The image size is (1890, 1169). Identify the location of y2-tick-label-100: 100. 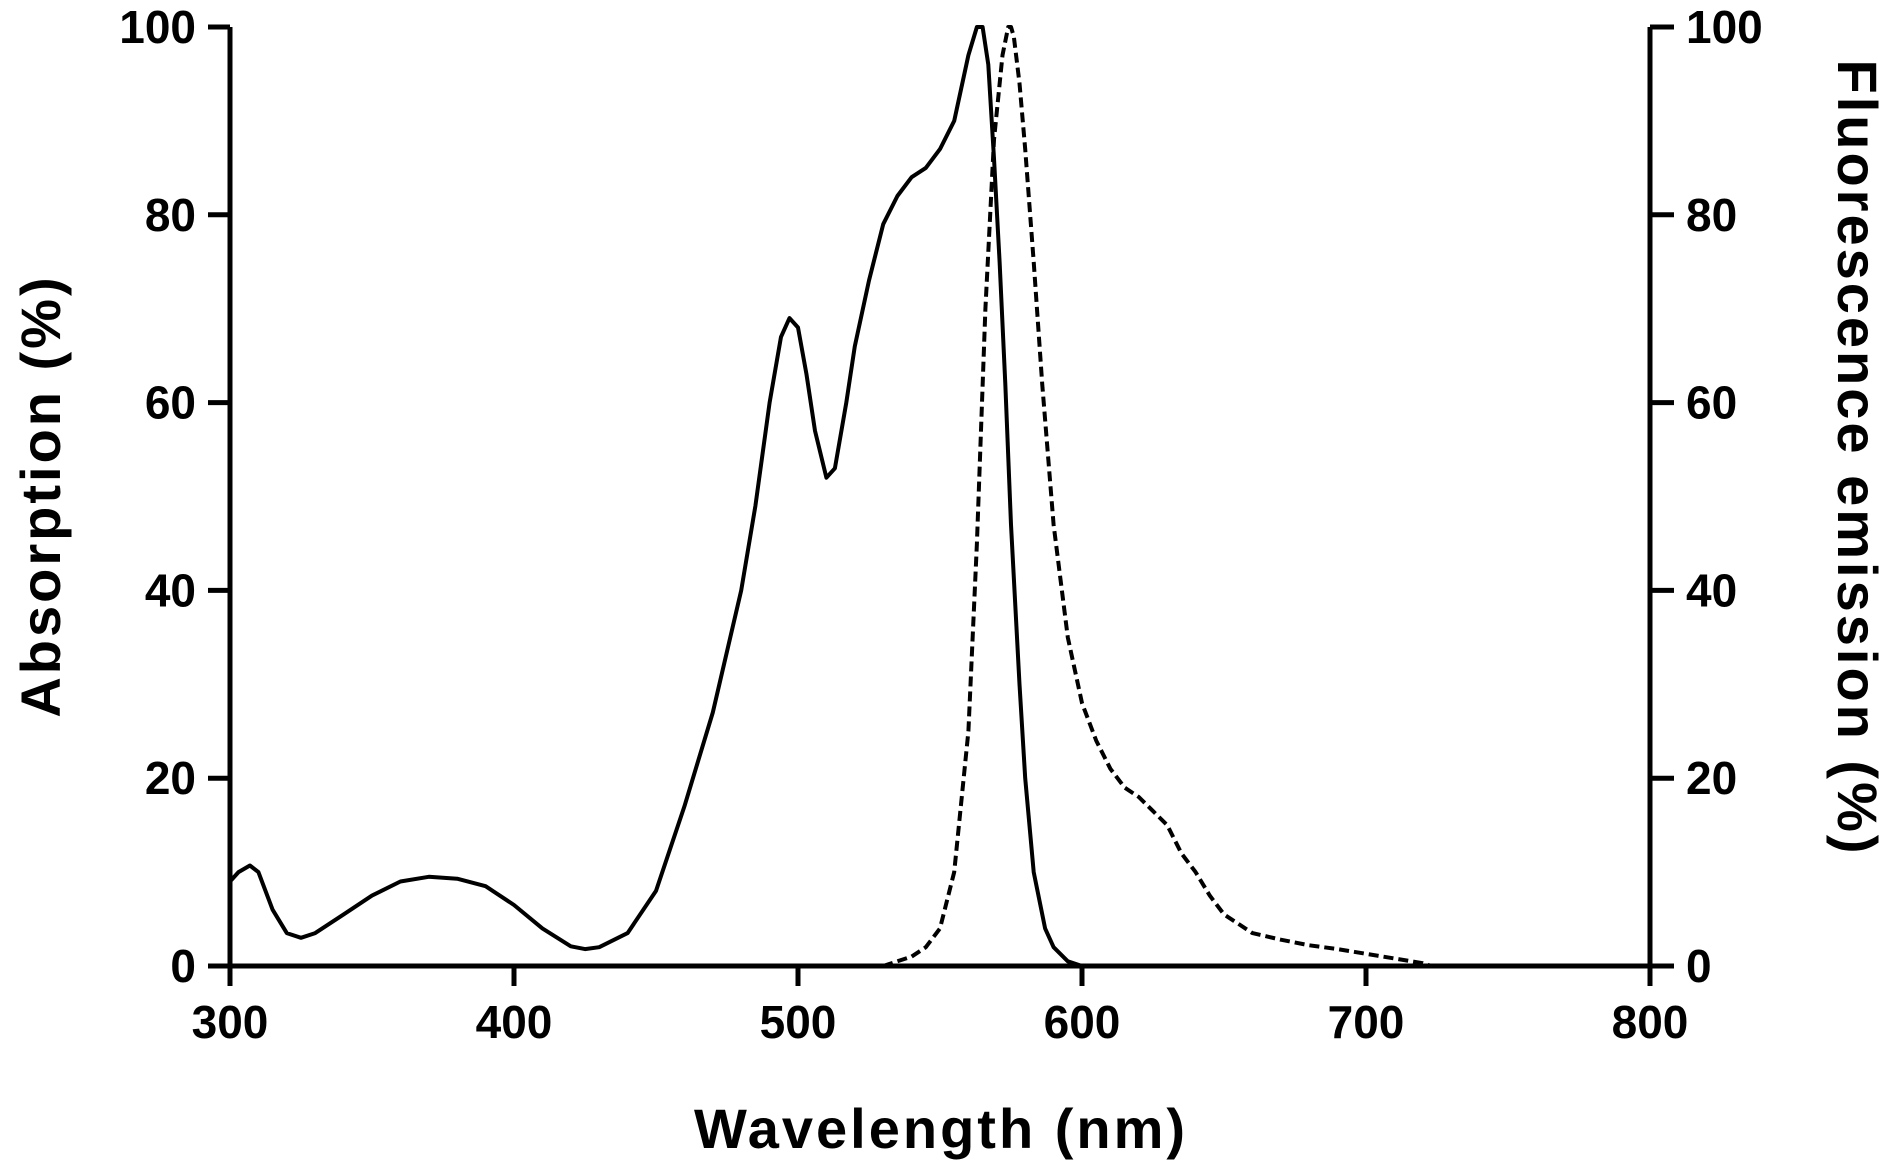
(1724, 27).